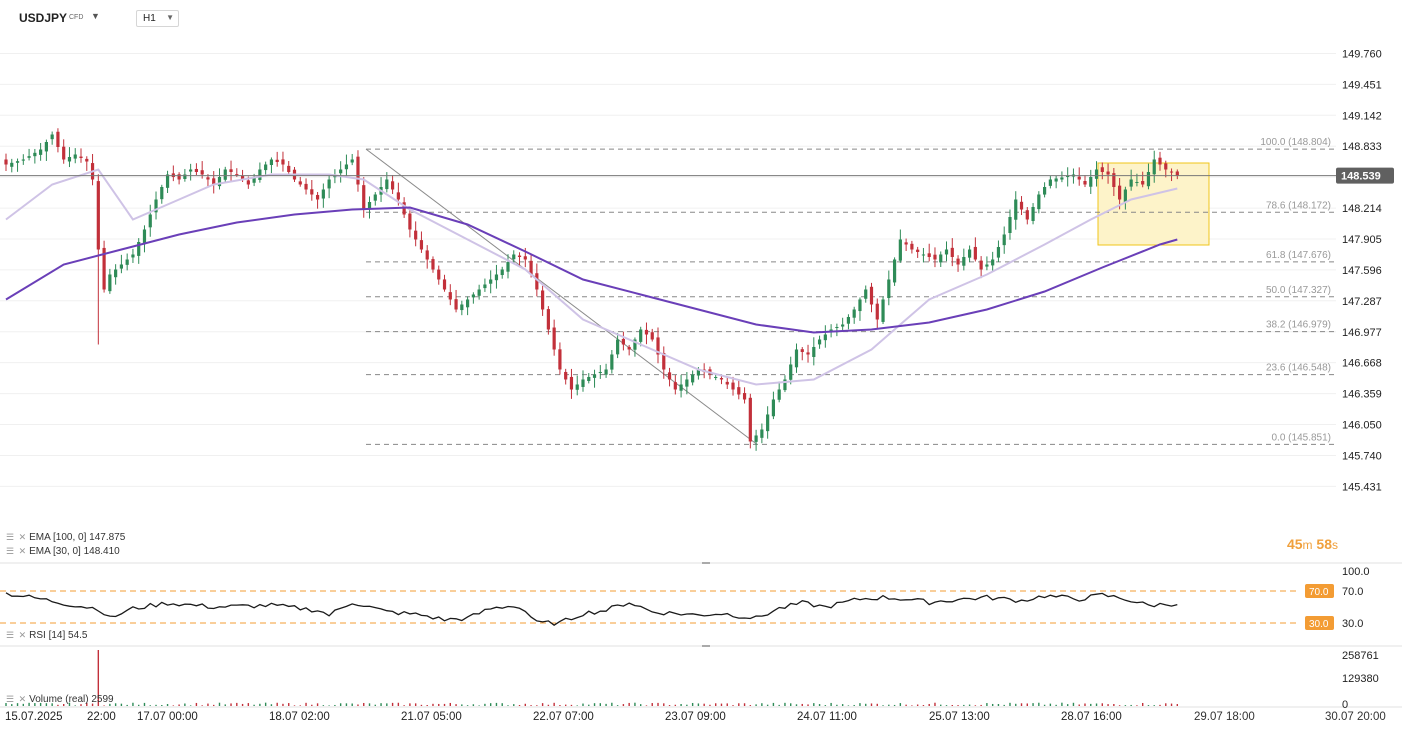  Describe the element at coordinates (60, 699) in the screenshot. I see `legend-volume: ☰ ✕ Volume (real) 2599` at that location.